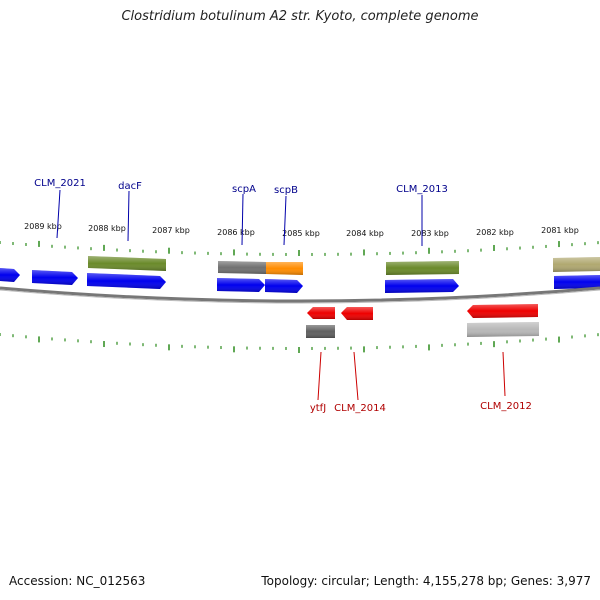 Image resolution: width=600 pixels, height=600 pixels. What do you see at coordinates (300, 280) in the screenshot?
I see `forward-genes` at bounding box center [300, 280].